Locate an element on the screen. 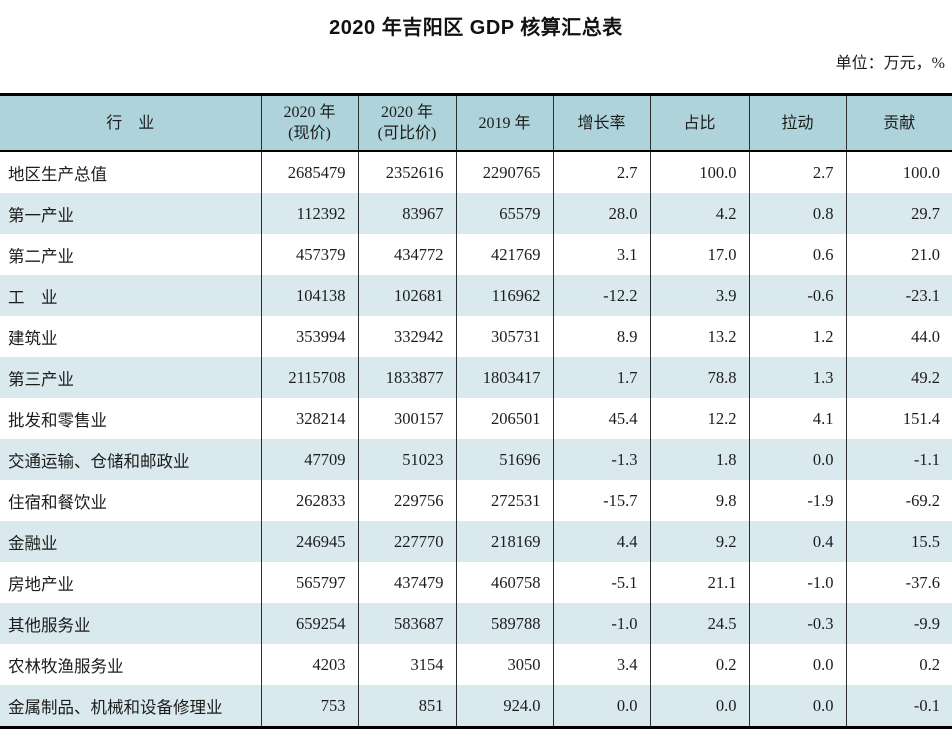 This screenshot has height=751, width=952. table-row: 房地产业 565797 437479 460758 -5.1 21.1 -1.0 -37.6 is located at coordinates (476, 582).